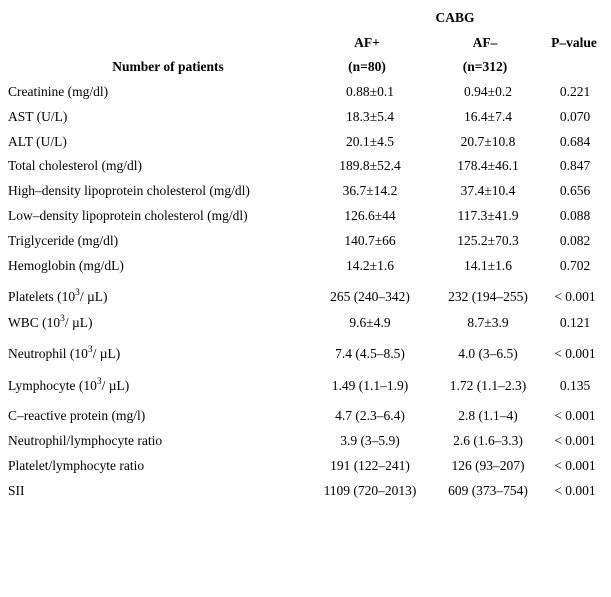 This screenshot has height=597, width=611. I want to click on row-label: Creatinine (mg/dl), so click(58, 92).